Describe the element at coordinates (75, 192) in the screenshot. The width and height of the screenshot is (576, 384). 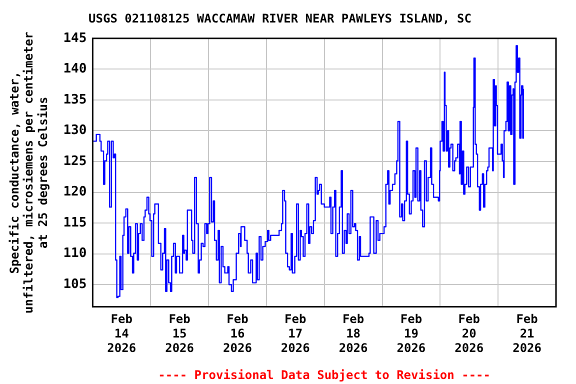
I see `y-tick-label: 120` at that location.